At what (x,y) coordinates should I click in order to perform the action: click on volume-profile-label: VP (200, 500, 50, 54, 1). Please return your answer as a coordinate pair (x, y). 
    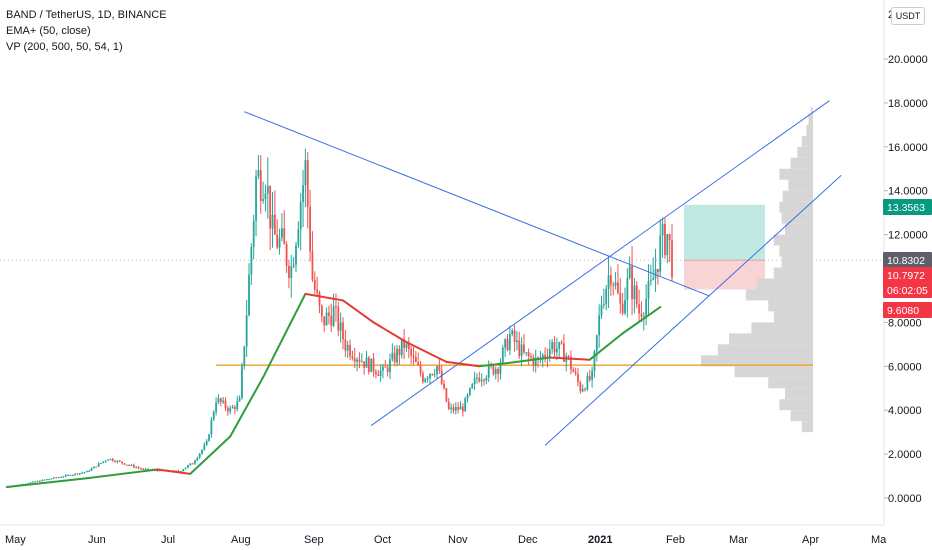
    Looking at the image, I should click on (64, 47).